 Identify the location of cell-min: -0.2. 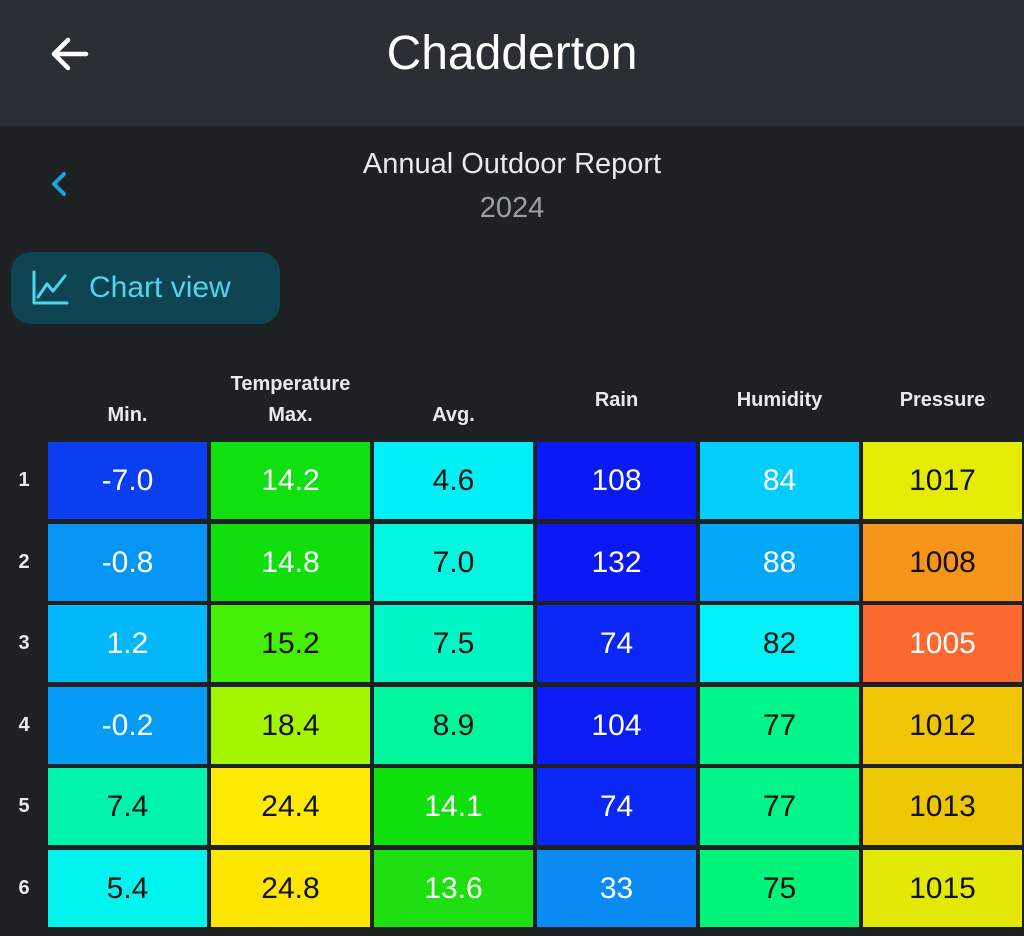
(127, 725).